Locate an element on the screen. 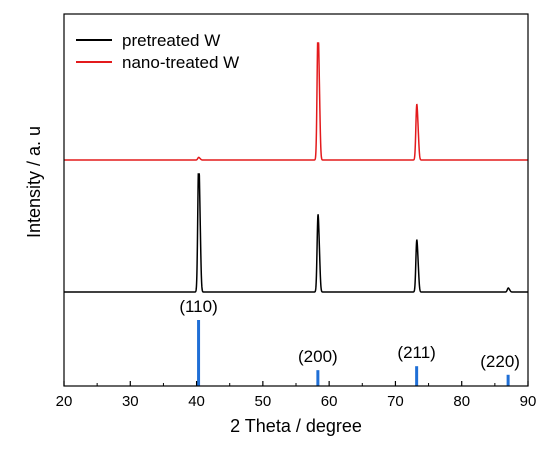  reference-peak-label: (200) is located at coordinates (318, 356).